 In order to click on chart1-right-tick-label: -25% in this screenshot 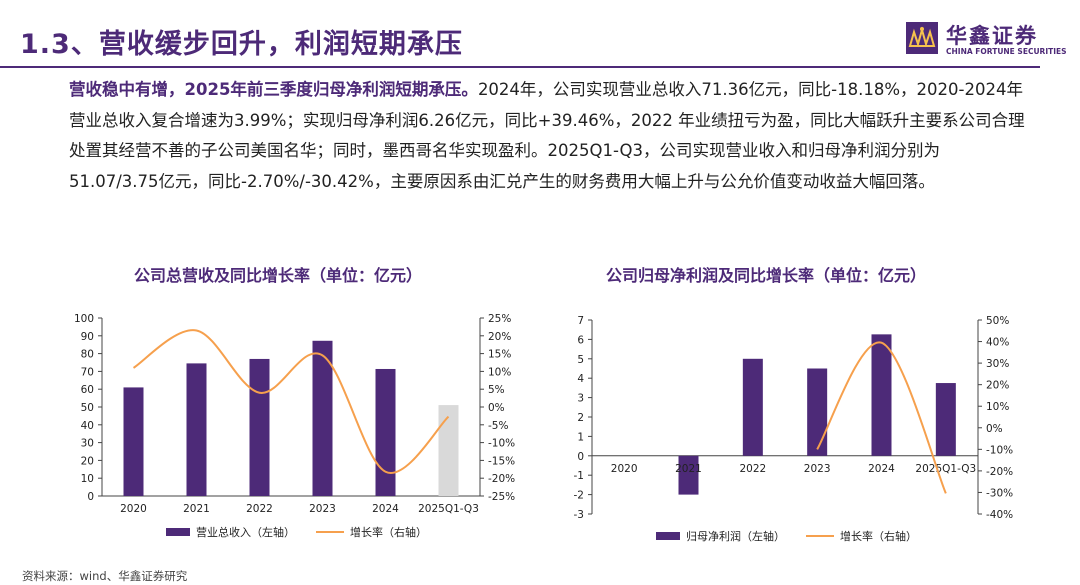, I will do `click(501, 497)`.